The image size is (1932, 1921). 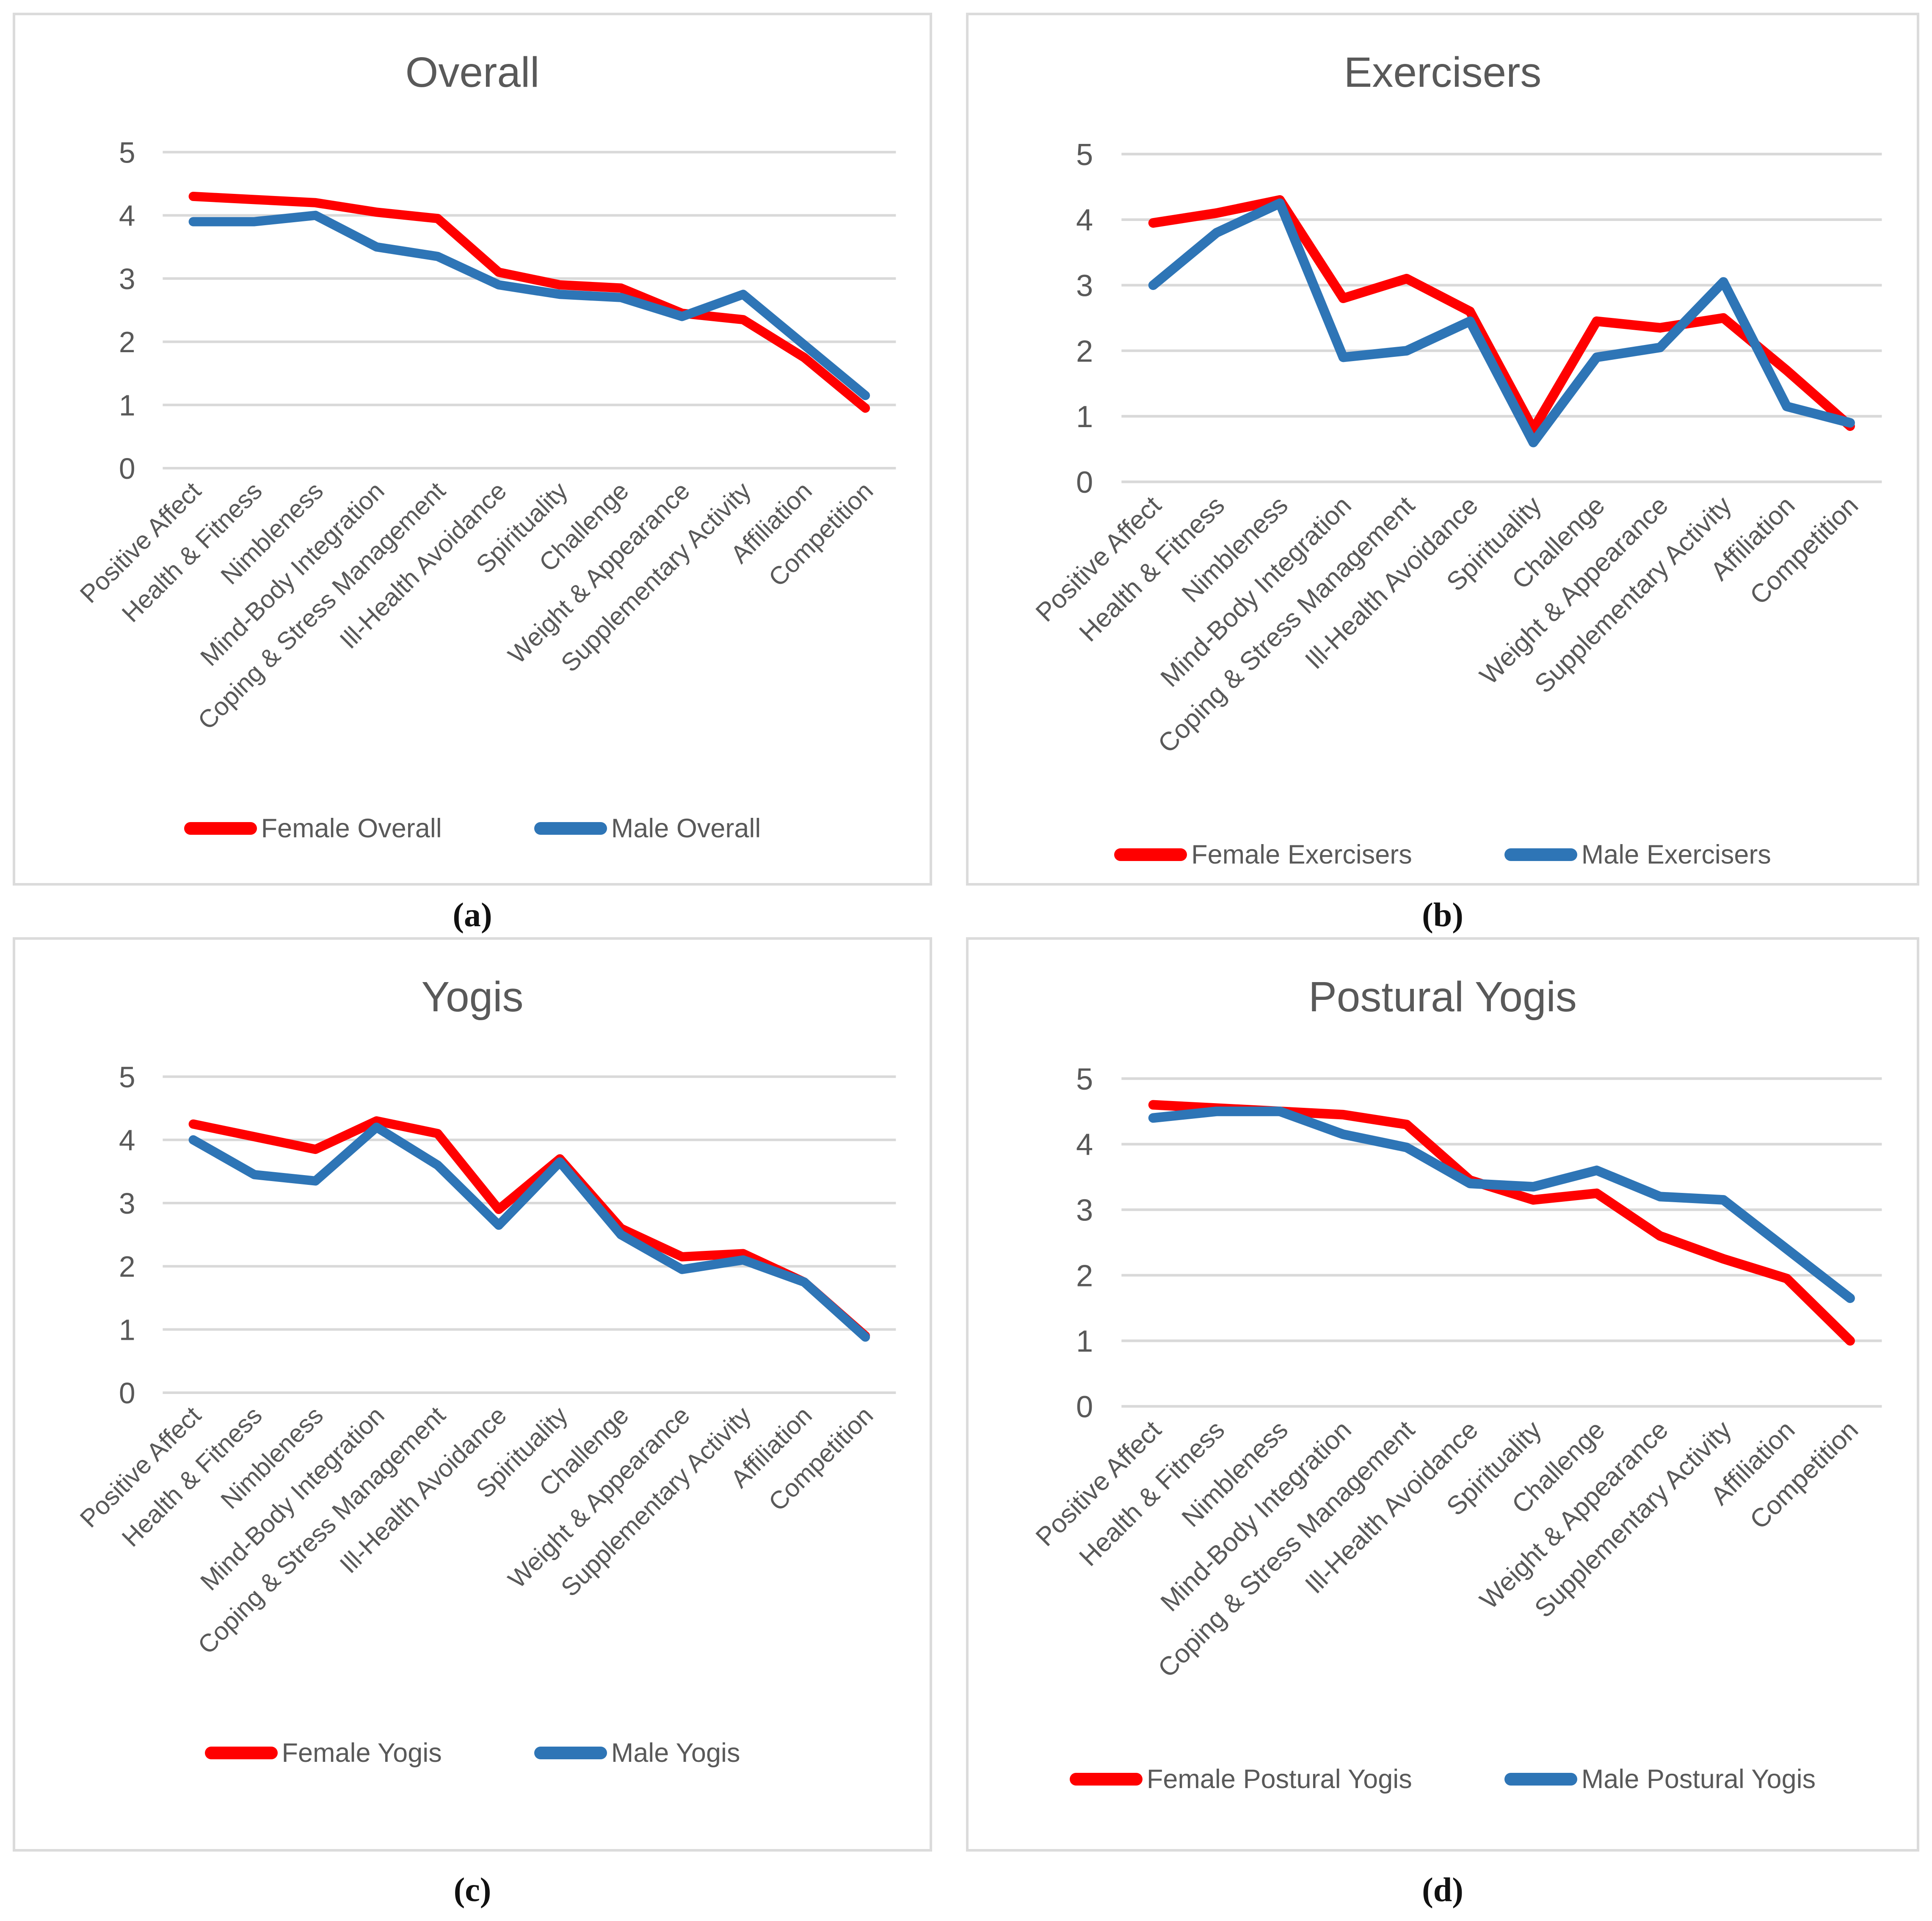 I want to click on female-exercisers-line, so click(x=1501, y=314).